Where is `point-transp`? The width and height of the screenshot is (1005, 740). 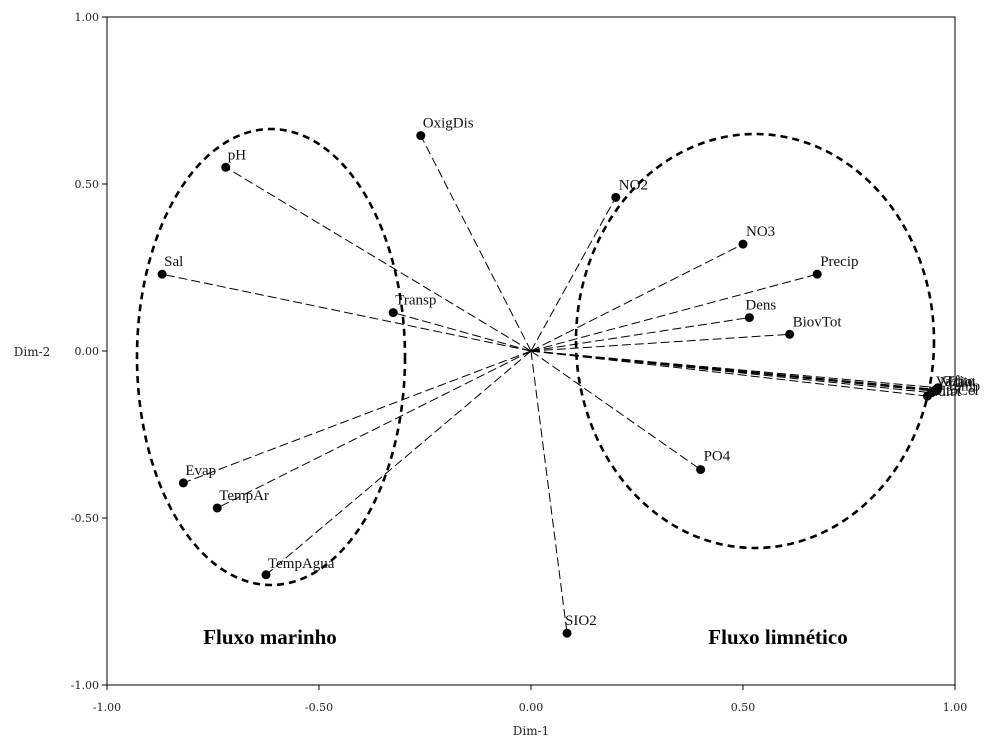
point-transp is located at coordinates (393, 312).